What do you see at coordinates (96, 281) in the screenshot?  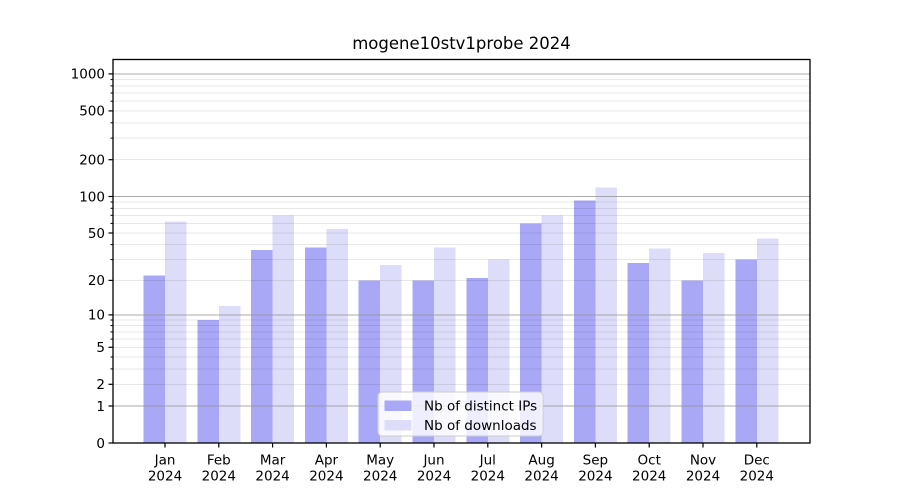 I see `y-tick-label-20: 20` at bounding box center [96, 281].